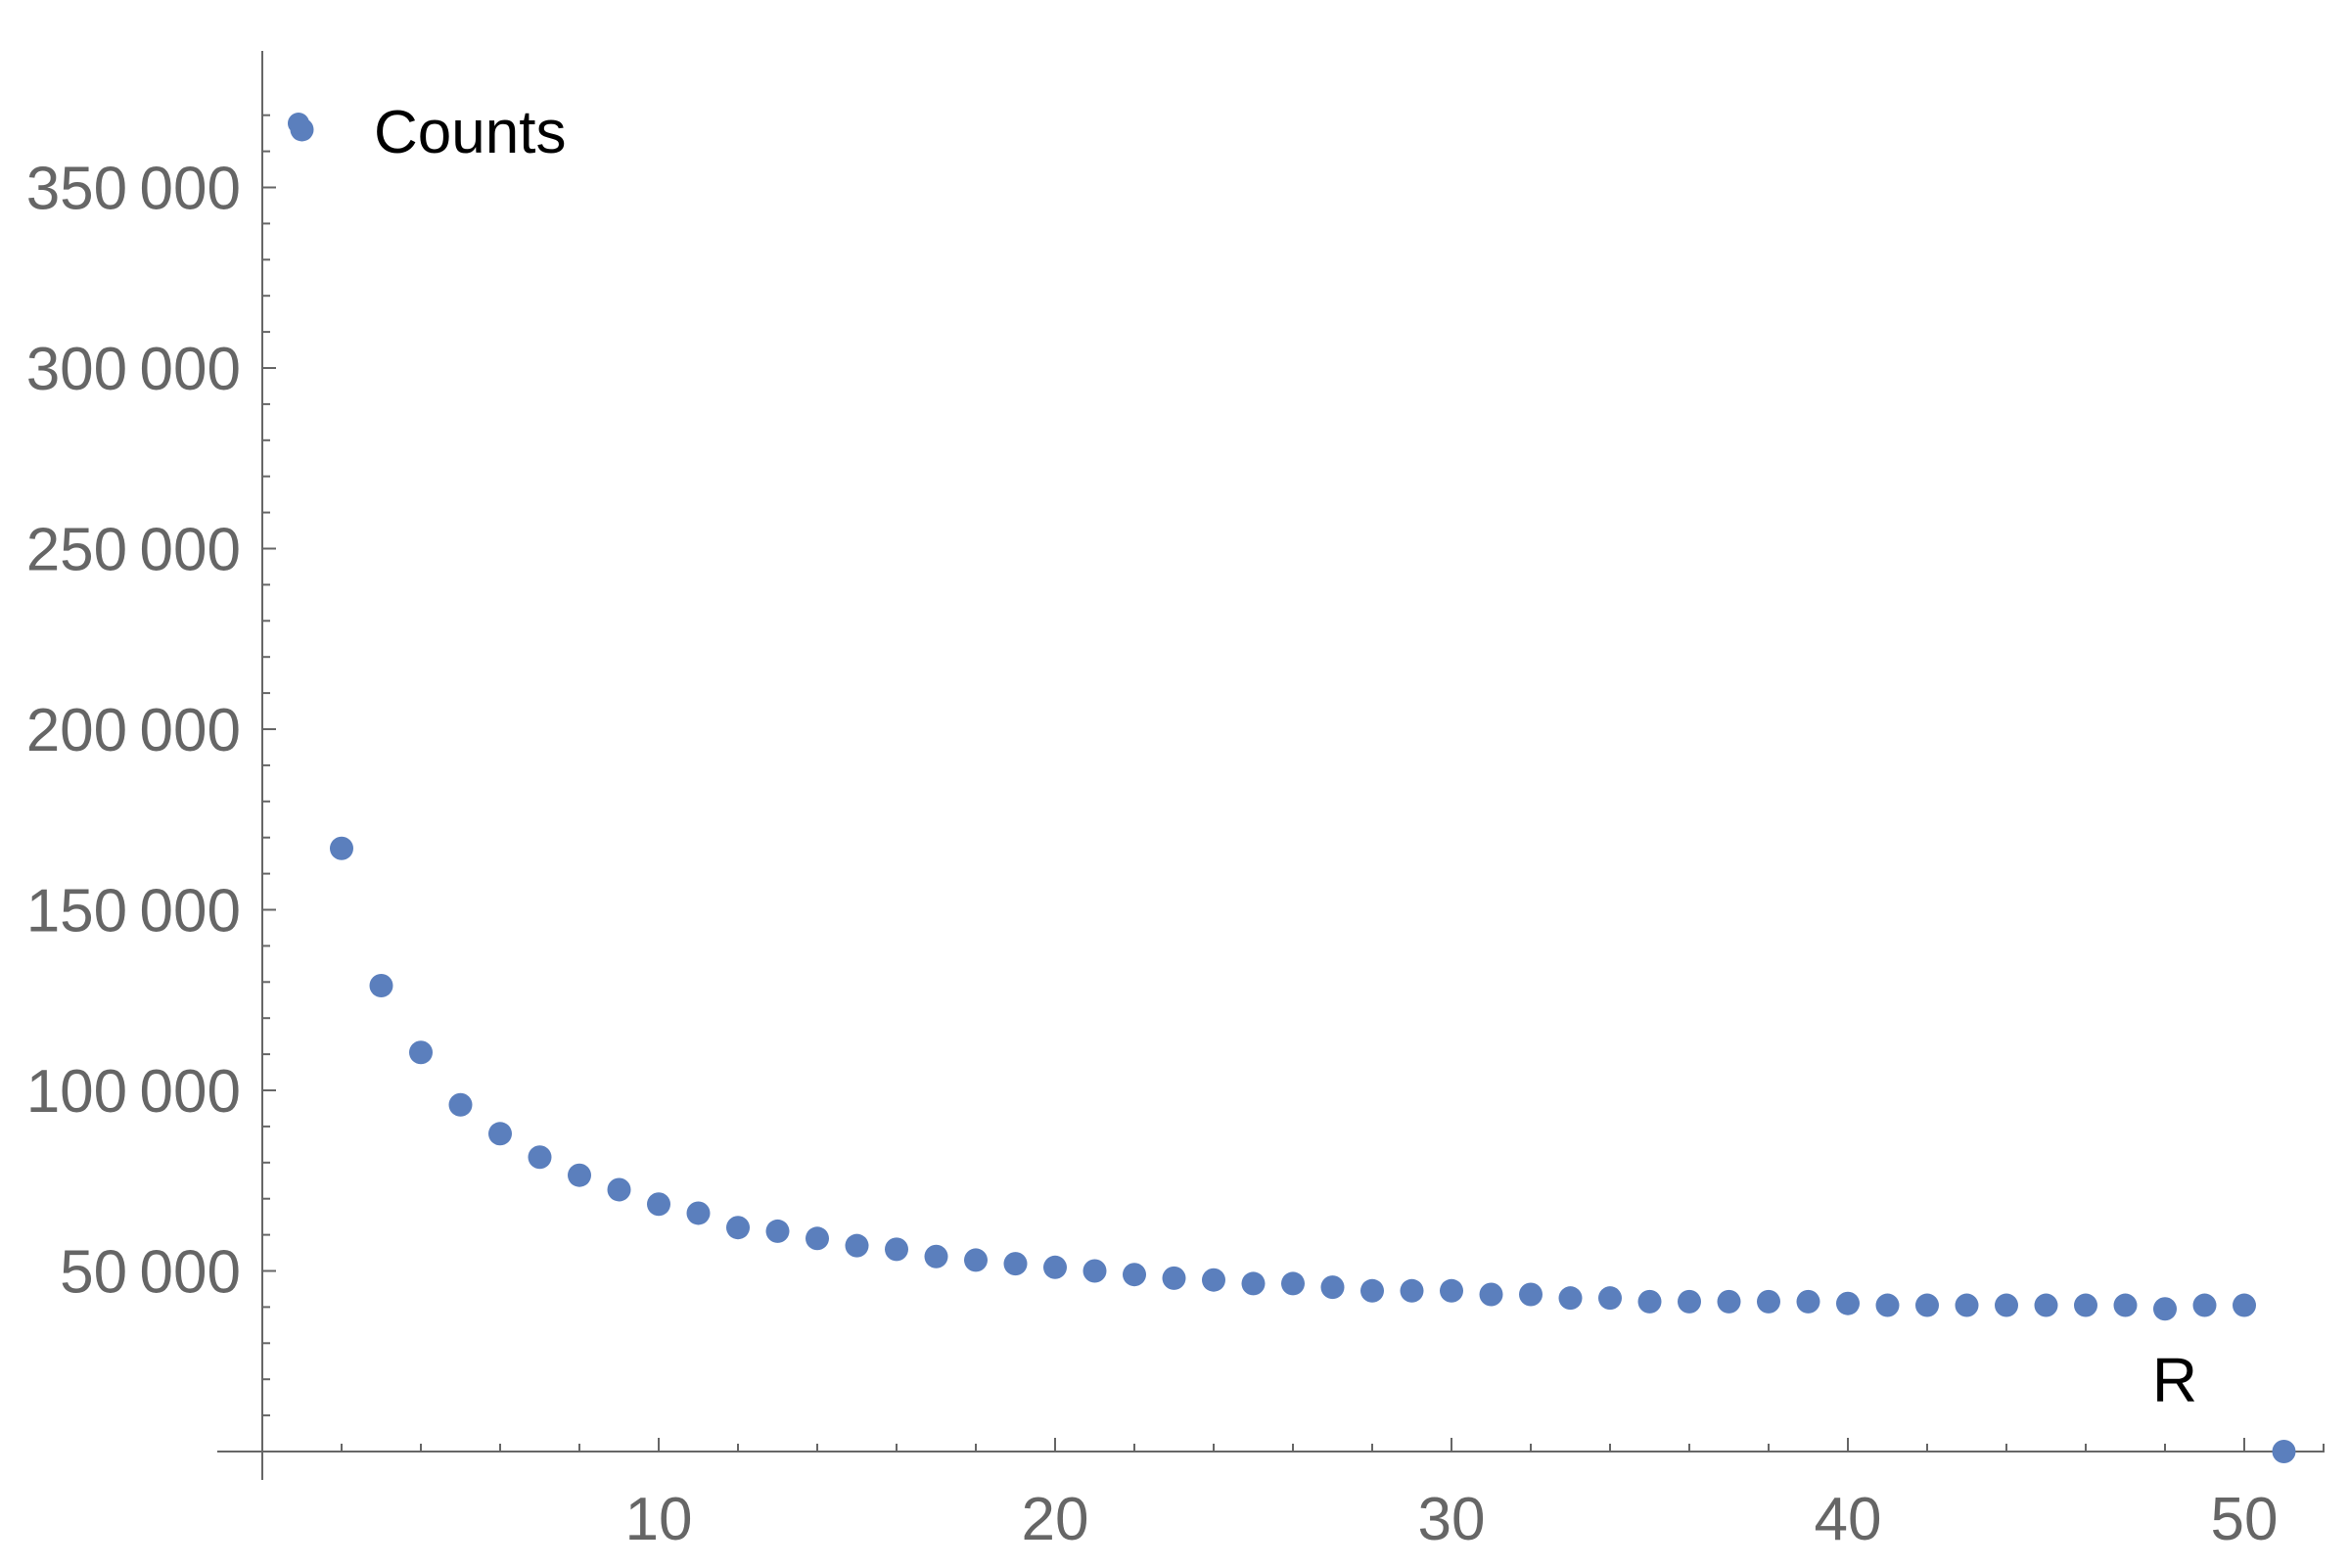  Describe the element at coordinates (1452, 1519) in the screenshot. I see `x-tick-label: 30` at that location.